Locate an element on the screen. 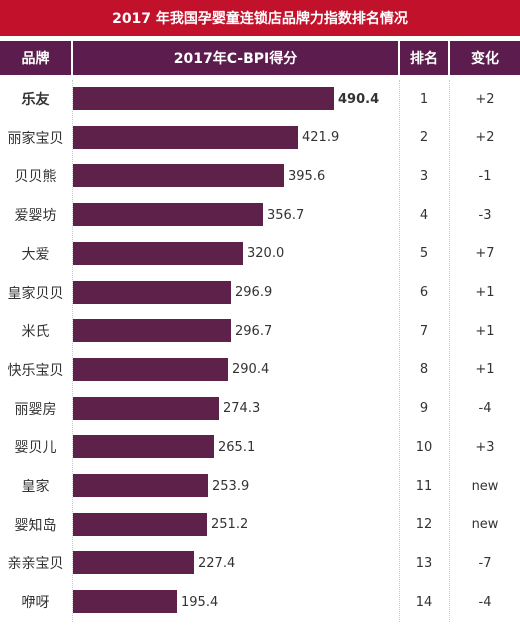 This screenshot has width=520, height=625. brand-name: 婴贝儿 is located at coordinates (35, 448).